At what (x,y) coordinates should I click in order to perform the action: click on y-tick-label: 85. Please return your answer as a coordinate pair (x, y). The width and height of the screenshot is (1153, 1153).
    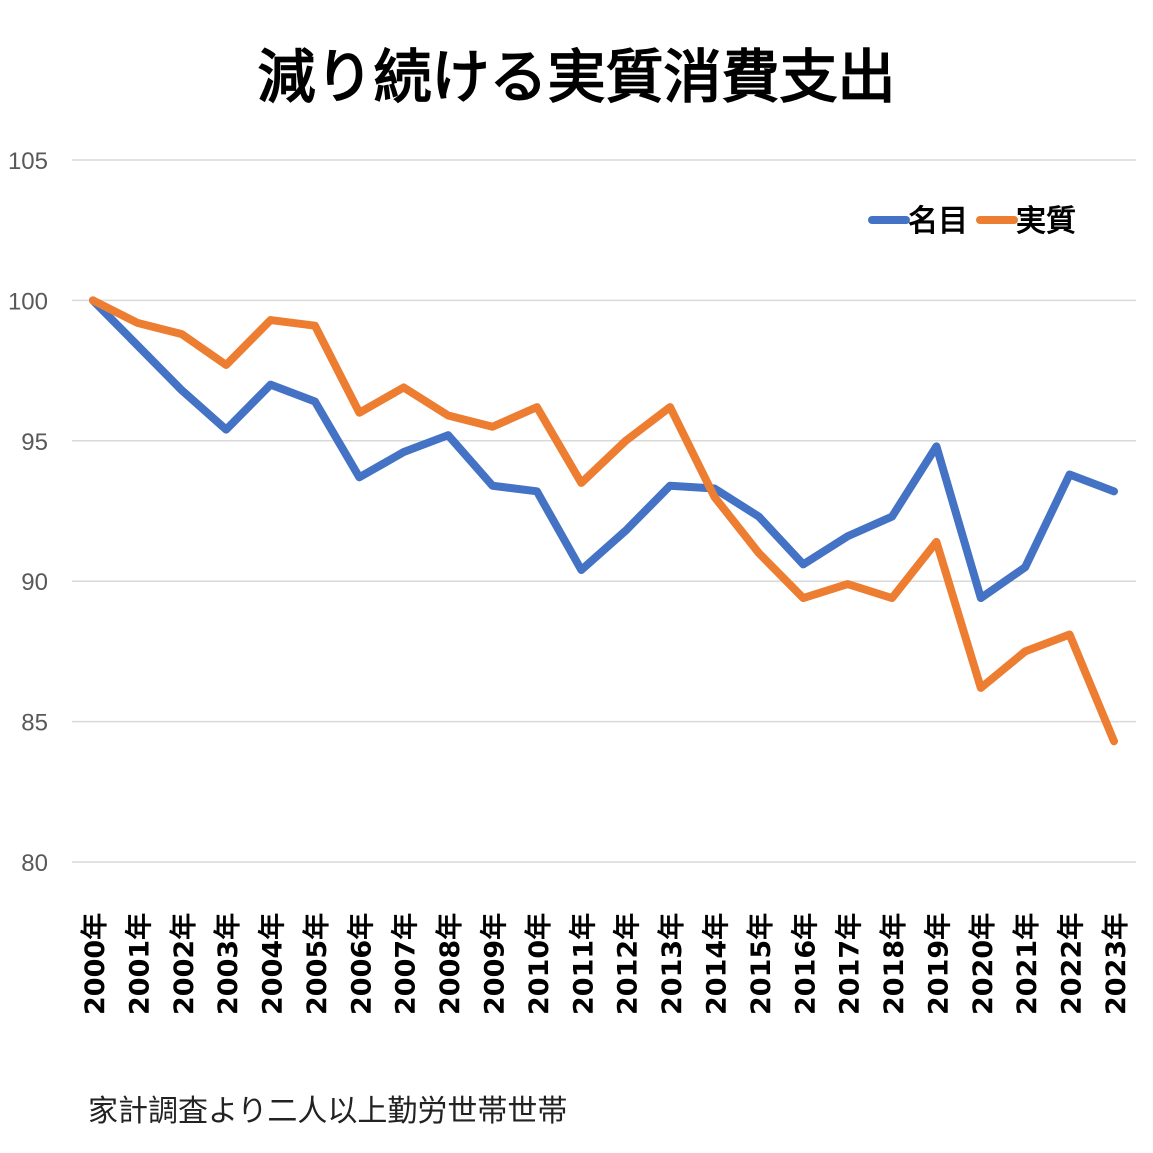
    Looking at the image, I should click on (34, 723).